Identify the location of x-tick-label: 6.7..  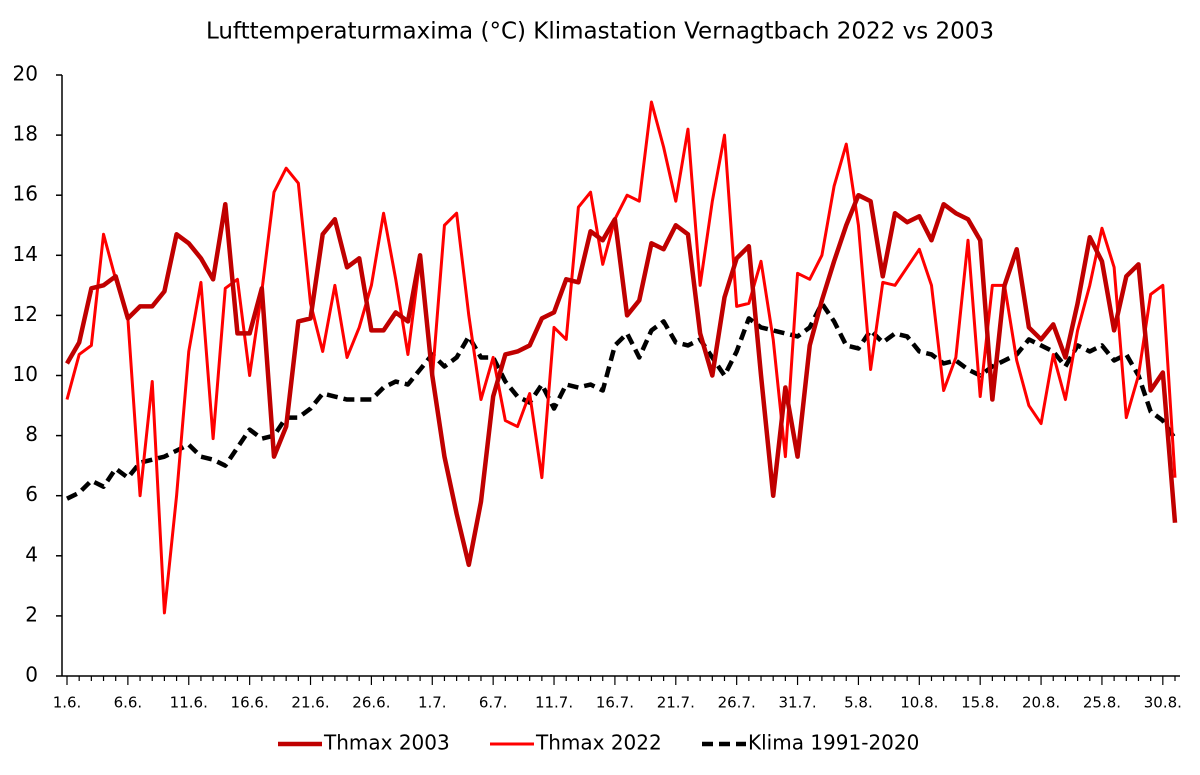
(493, 703).